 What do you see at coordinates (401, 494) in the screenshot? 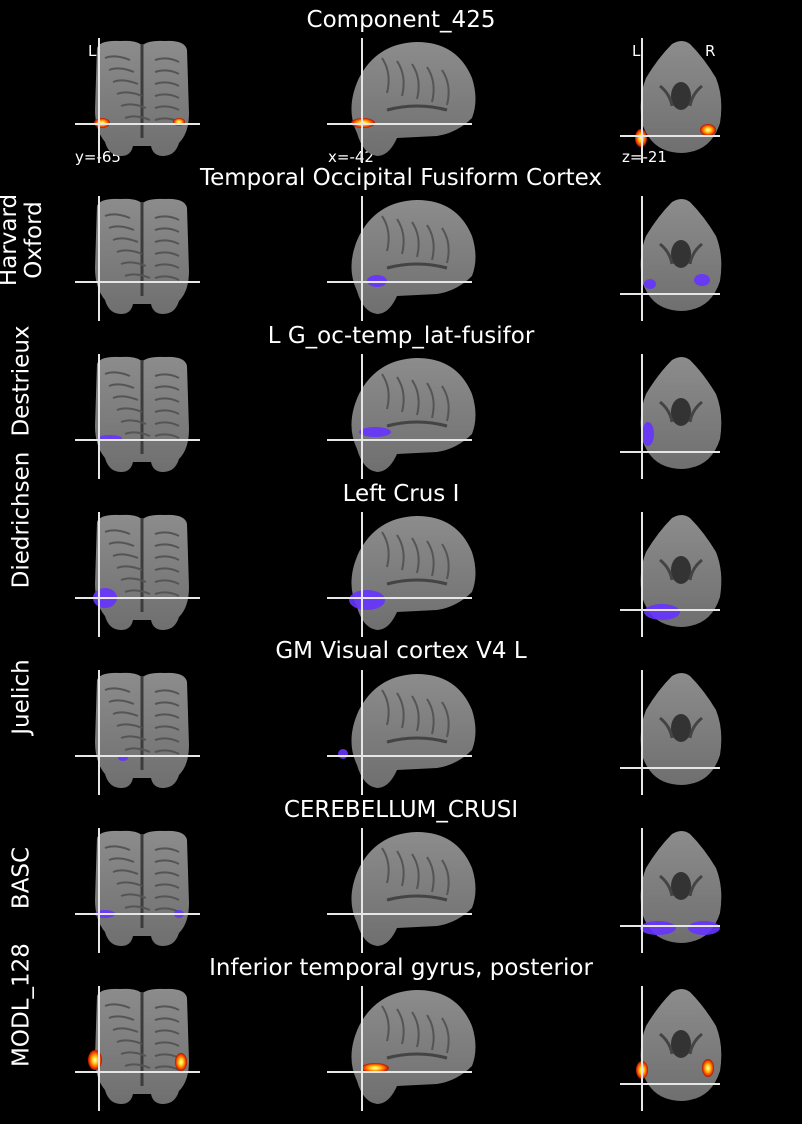
I see `atlas-region-title: Left Crus I` at bounding box center [401, 494].